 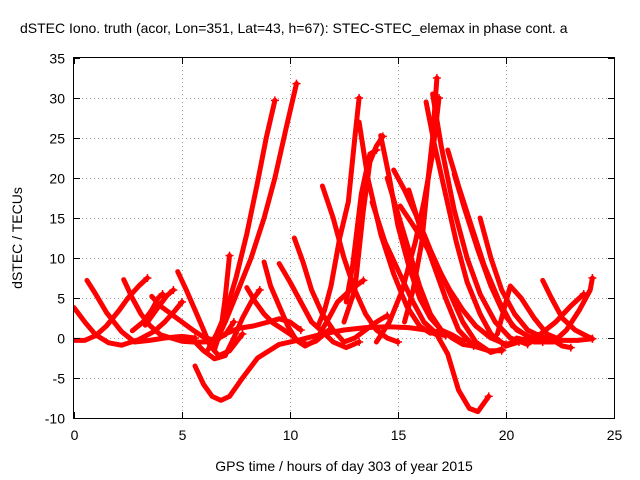 What do you see at coordinates (61, 299) in the screenshot?
I see `y-tick-label: 5` at bounding box center [61, 299].